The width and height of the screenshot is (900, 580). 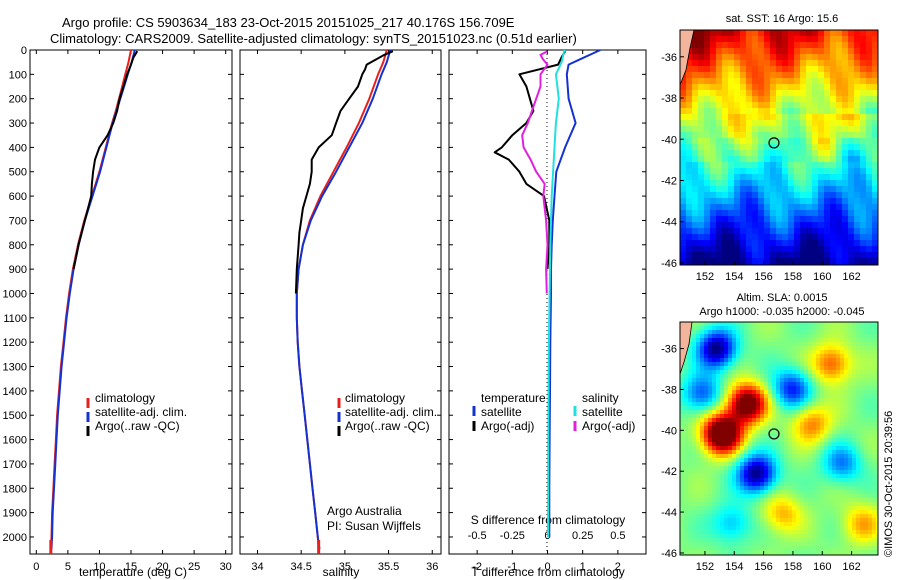 I want to click on map-x-tick-label: 152, so click(x=705, y=567).